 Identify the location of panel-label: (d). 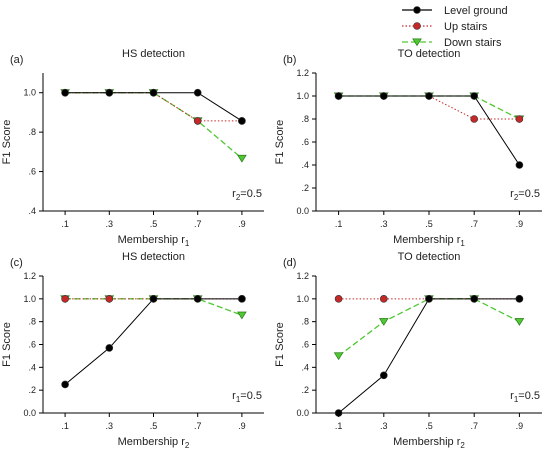
(289, 263).